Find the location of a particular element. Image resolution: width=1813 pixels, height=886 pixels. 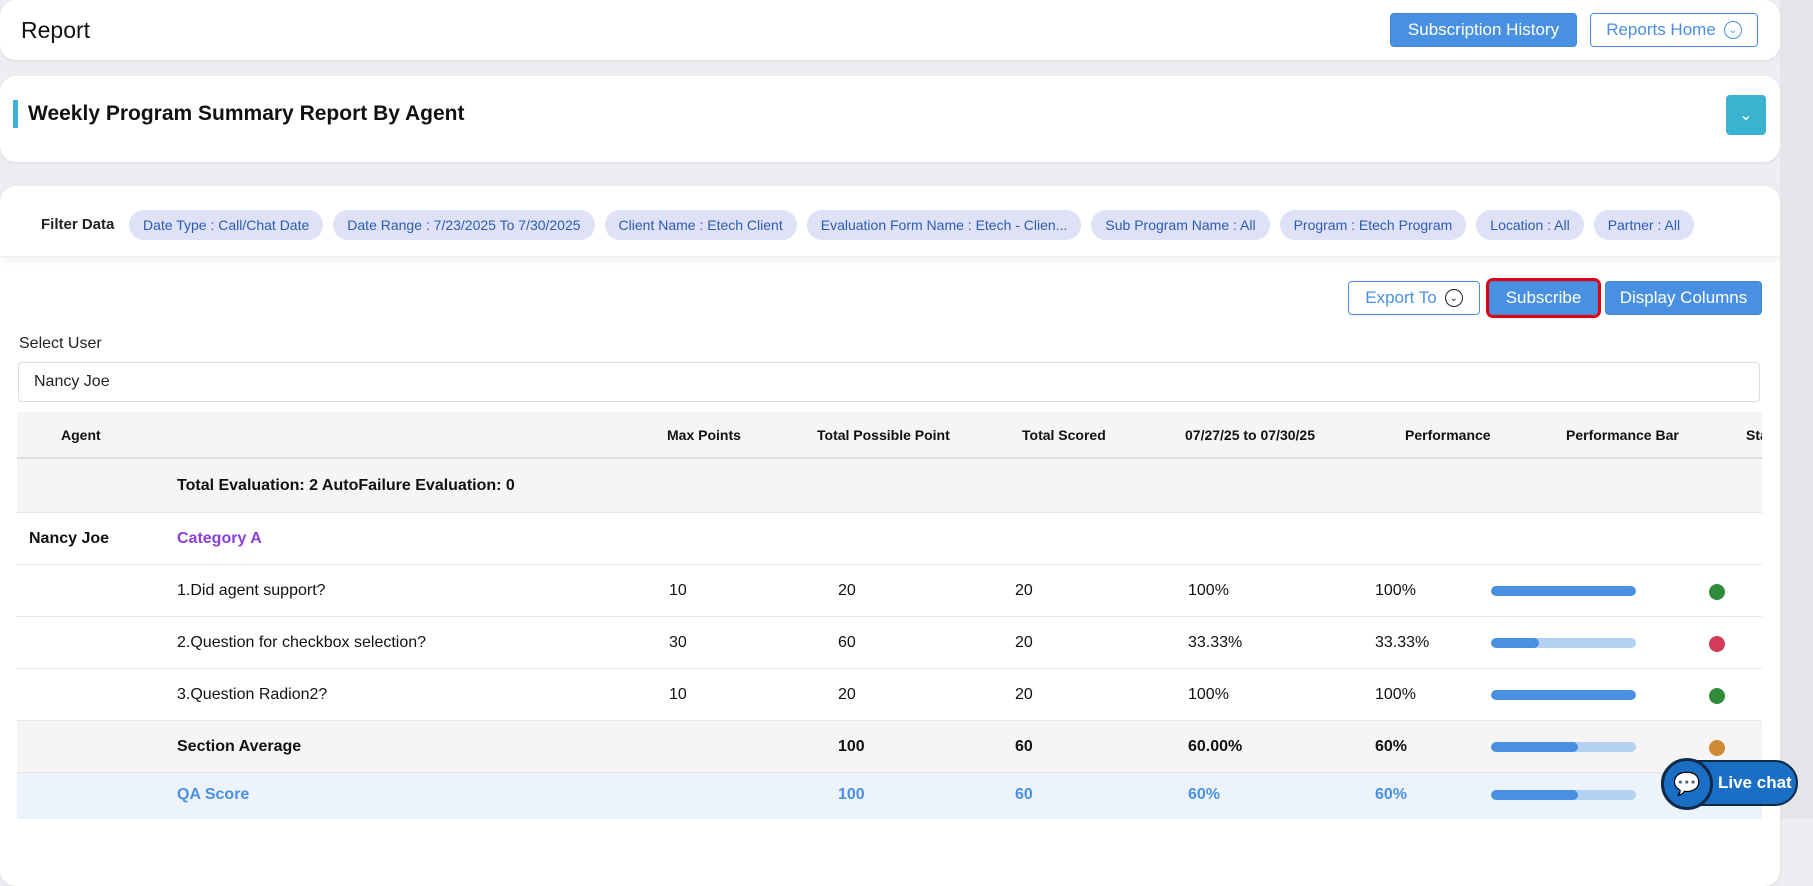

agent-row: Nancy Joe Category A is located at coordinates (889, 539).